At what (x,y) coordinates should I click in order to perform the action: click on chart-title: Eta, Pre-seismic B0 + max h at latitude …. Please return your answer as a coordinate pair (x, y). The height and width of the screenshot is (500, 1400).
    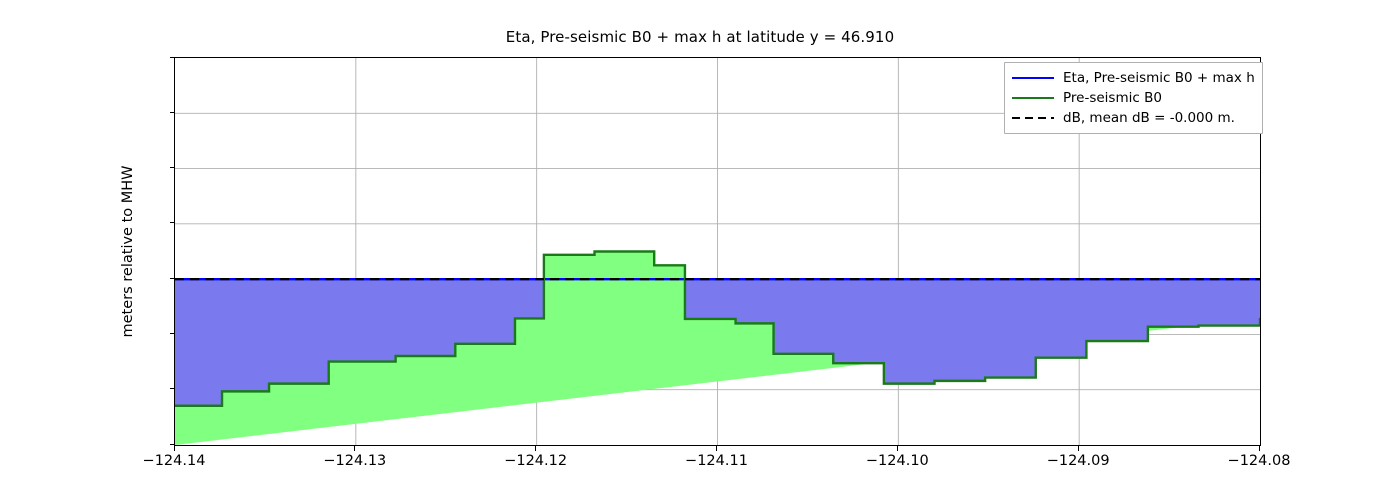
    Looking at the image, I should click on (700, 37).